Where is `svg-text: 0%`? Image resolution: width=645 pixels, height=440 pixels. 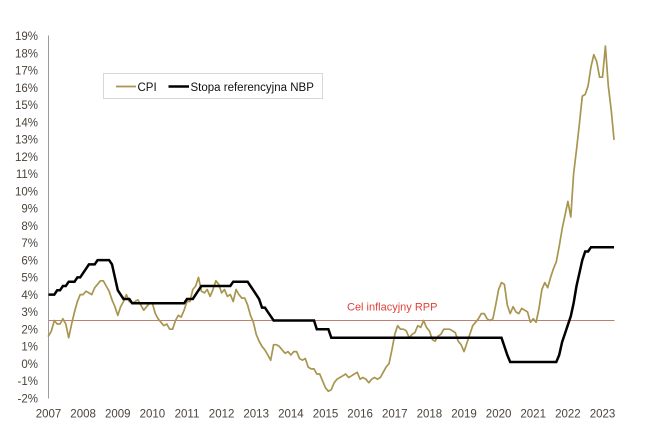
svg-text: 0% is located at coordinates (29, 365).